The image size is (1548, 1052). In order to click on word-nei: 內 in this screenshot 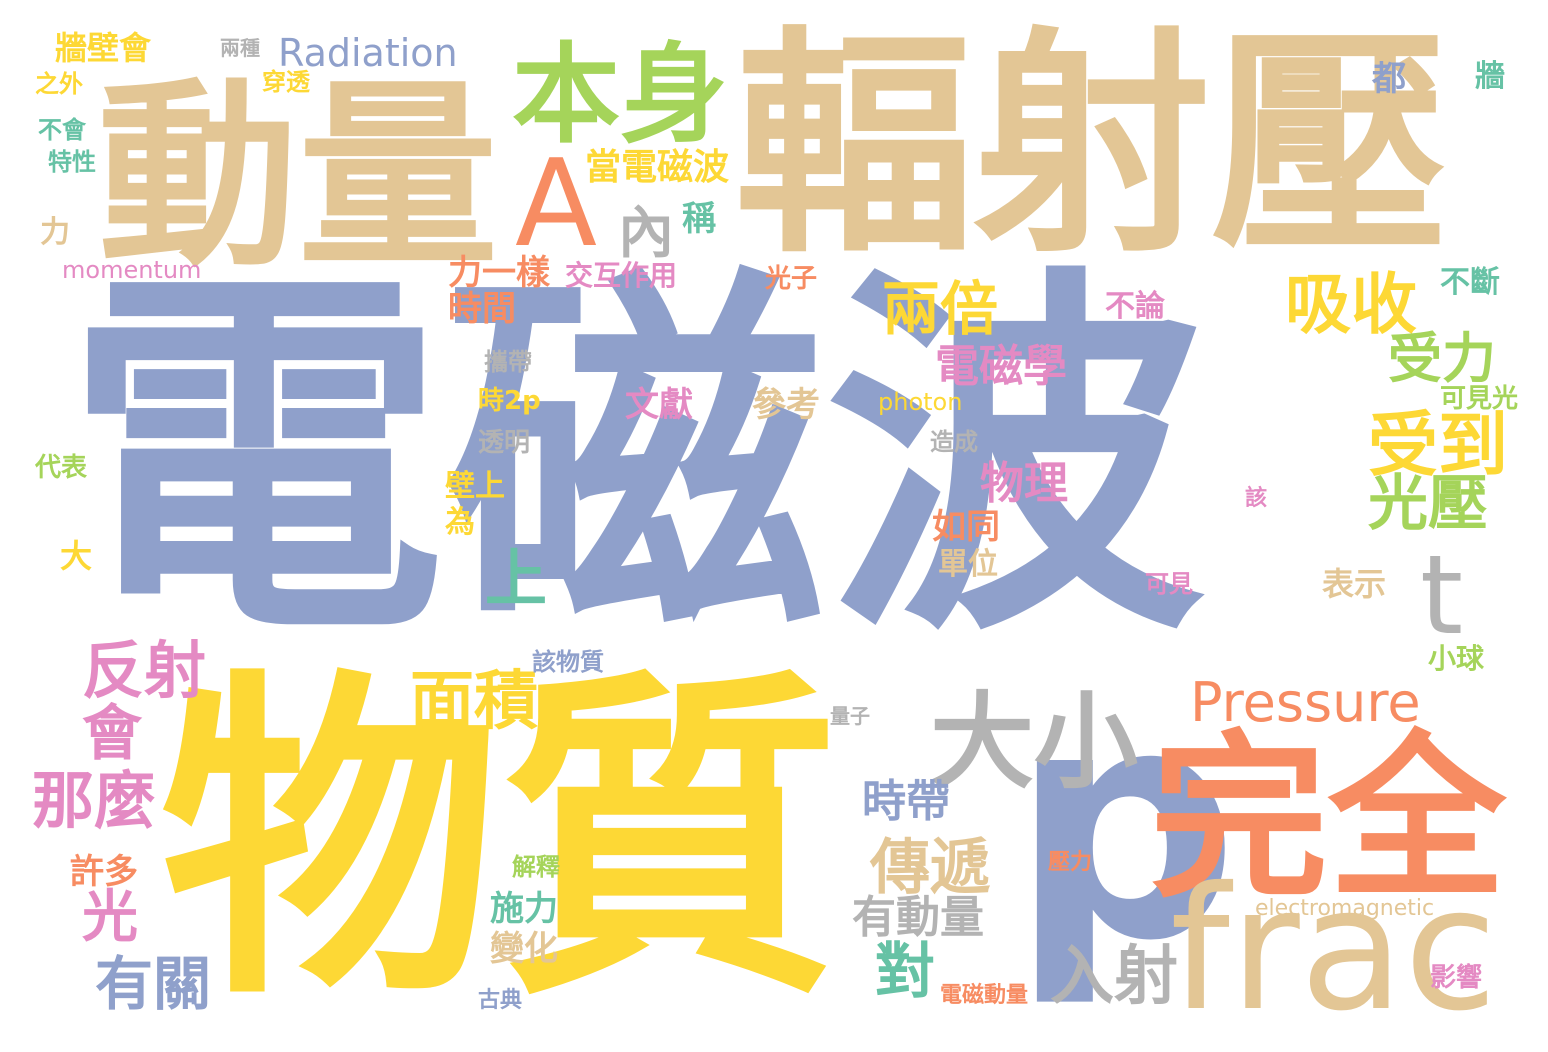, I will do `click(646, 233)`.